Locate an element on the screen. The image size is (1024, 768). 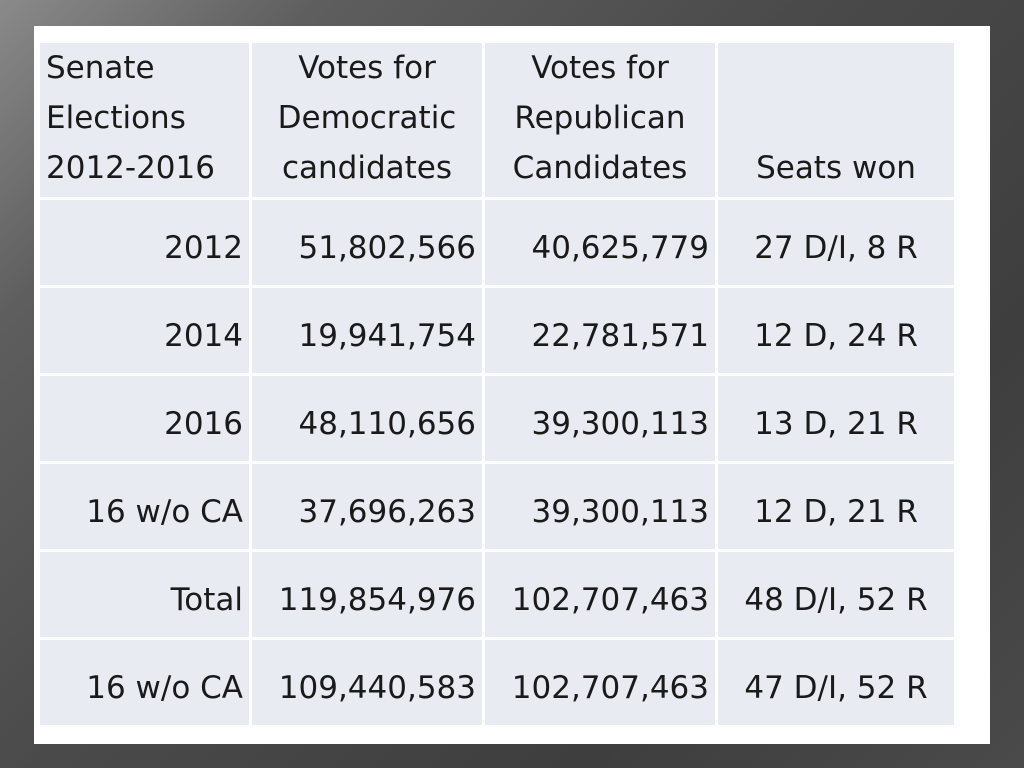
democratic-votes-cell: 19,941,754 is located at coordinates (367, 330).